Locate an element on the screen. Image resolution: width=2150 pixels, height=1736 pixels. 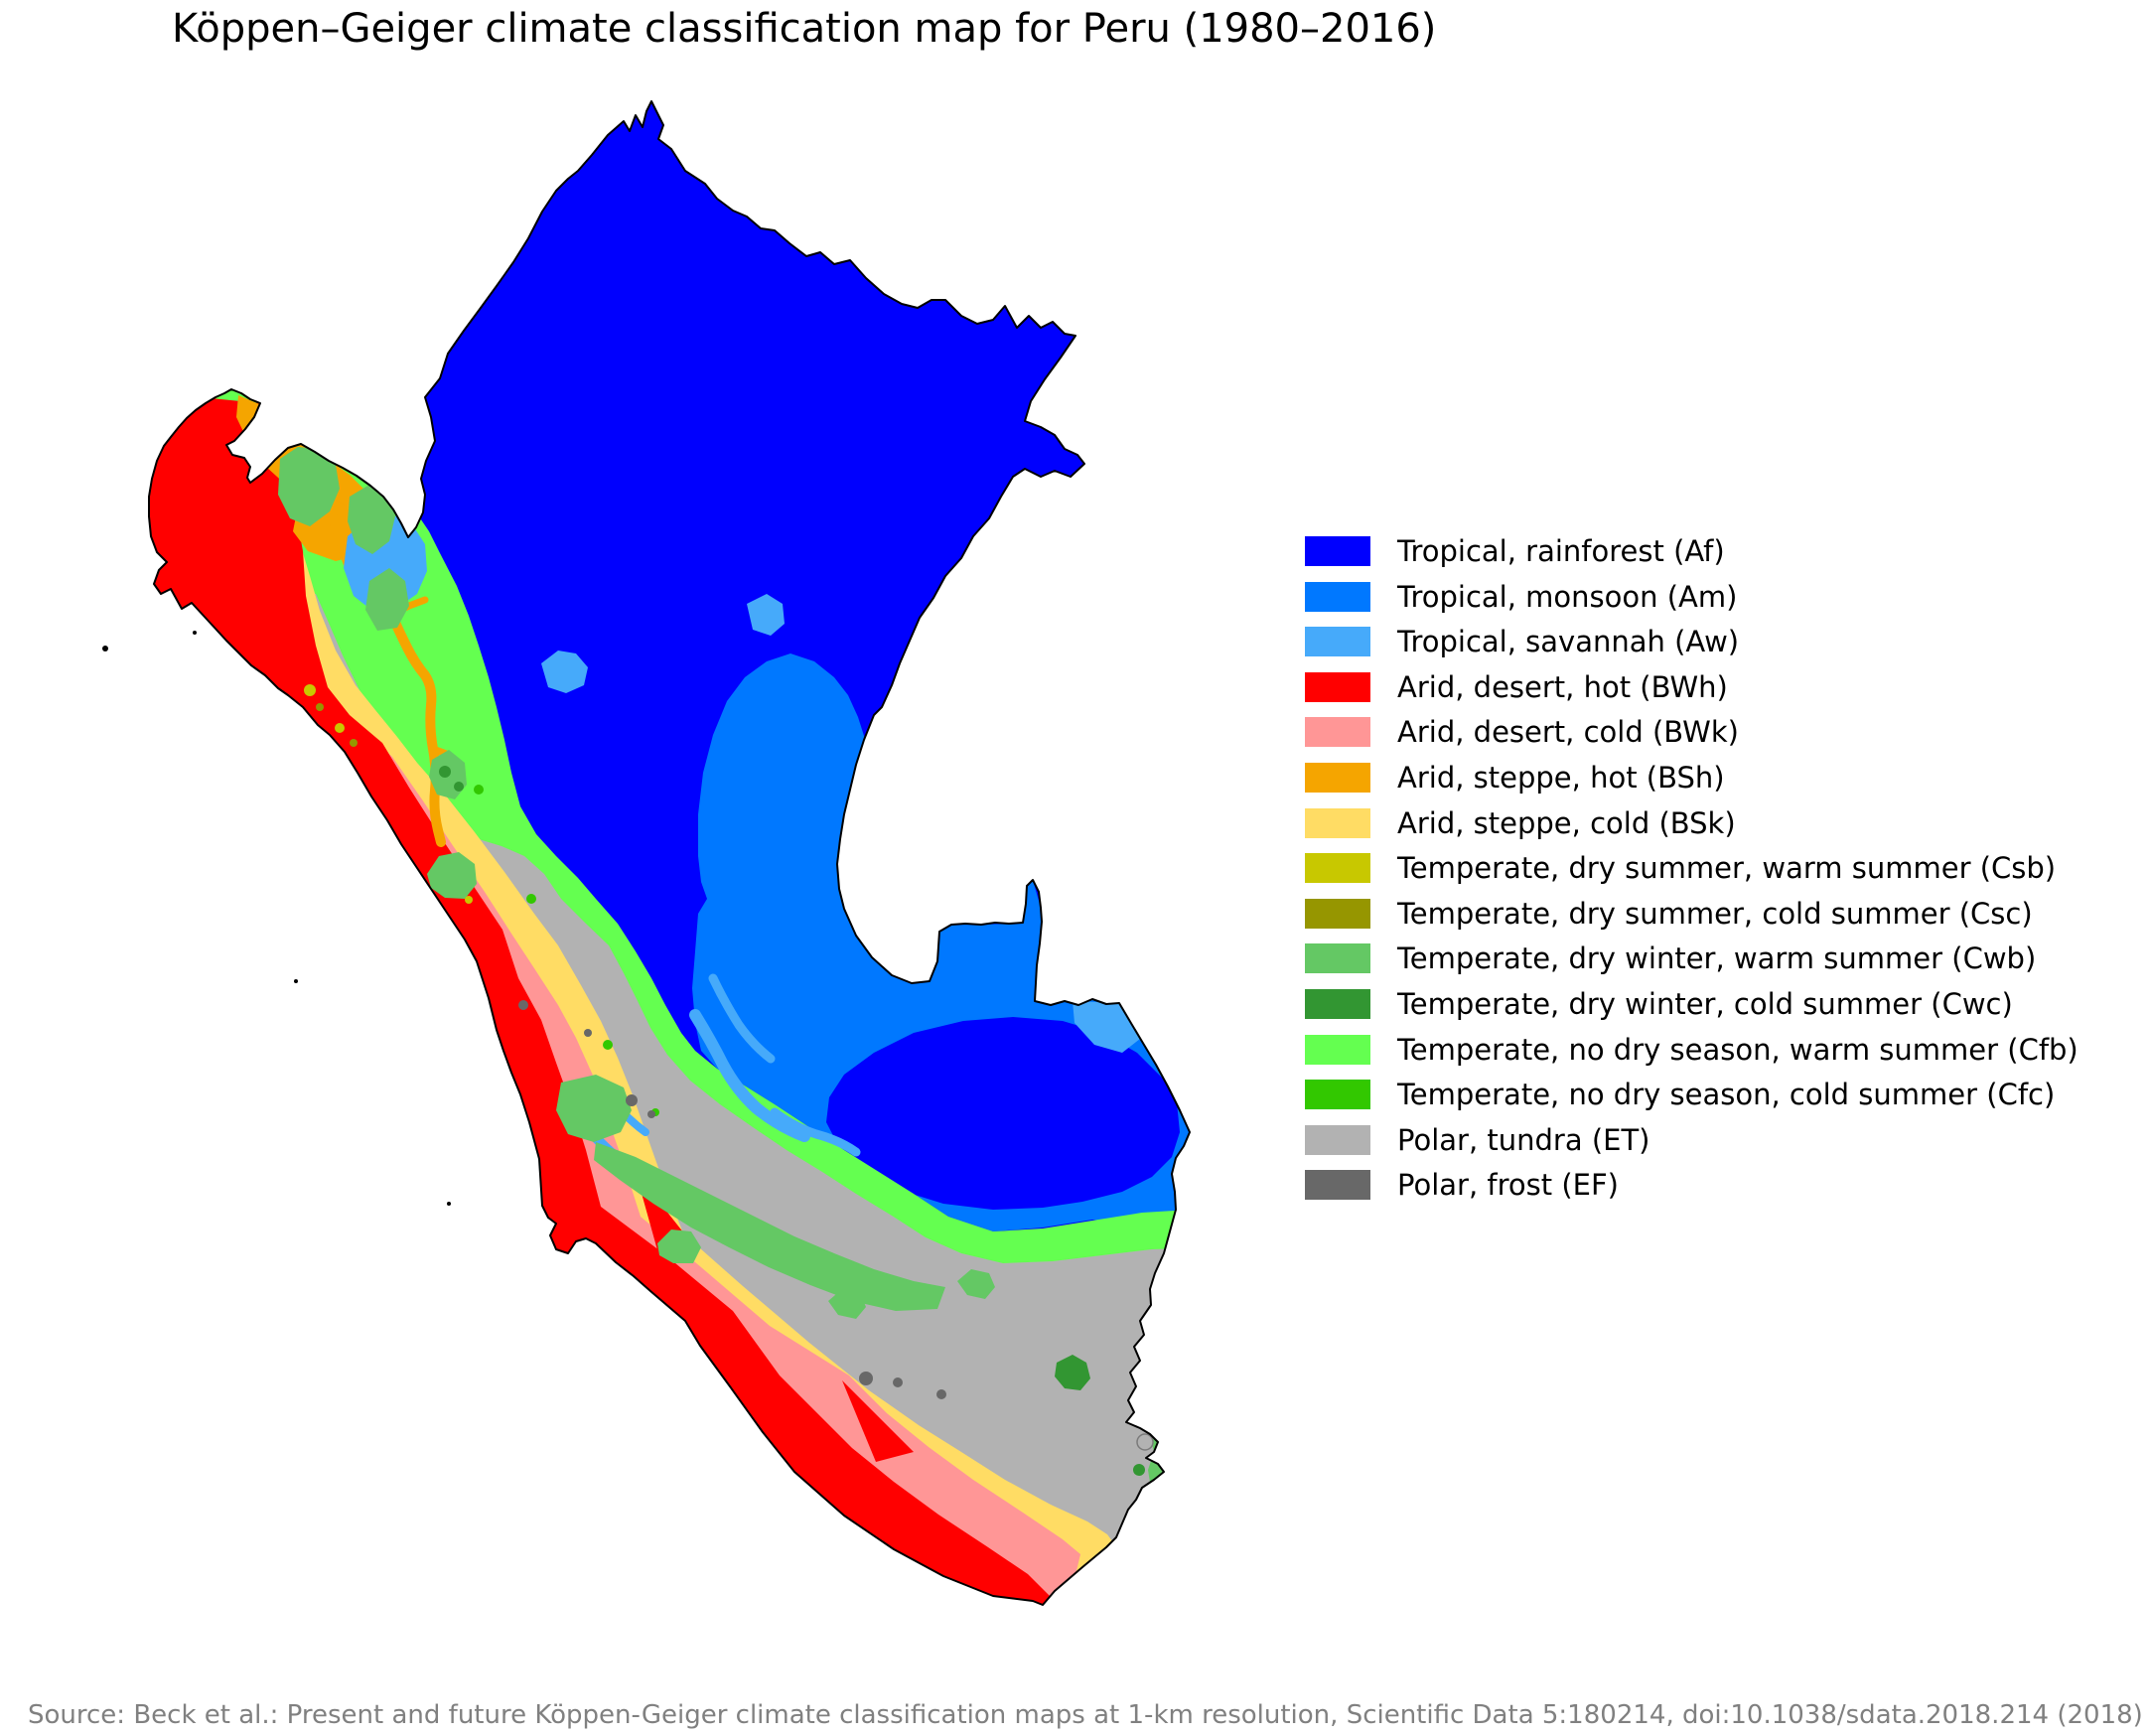
legend-label: Temperate, dry winter, cold summer (Cwc) is located at coordinates (1705, 1003).